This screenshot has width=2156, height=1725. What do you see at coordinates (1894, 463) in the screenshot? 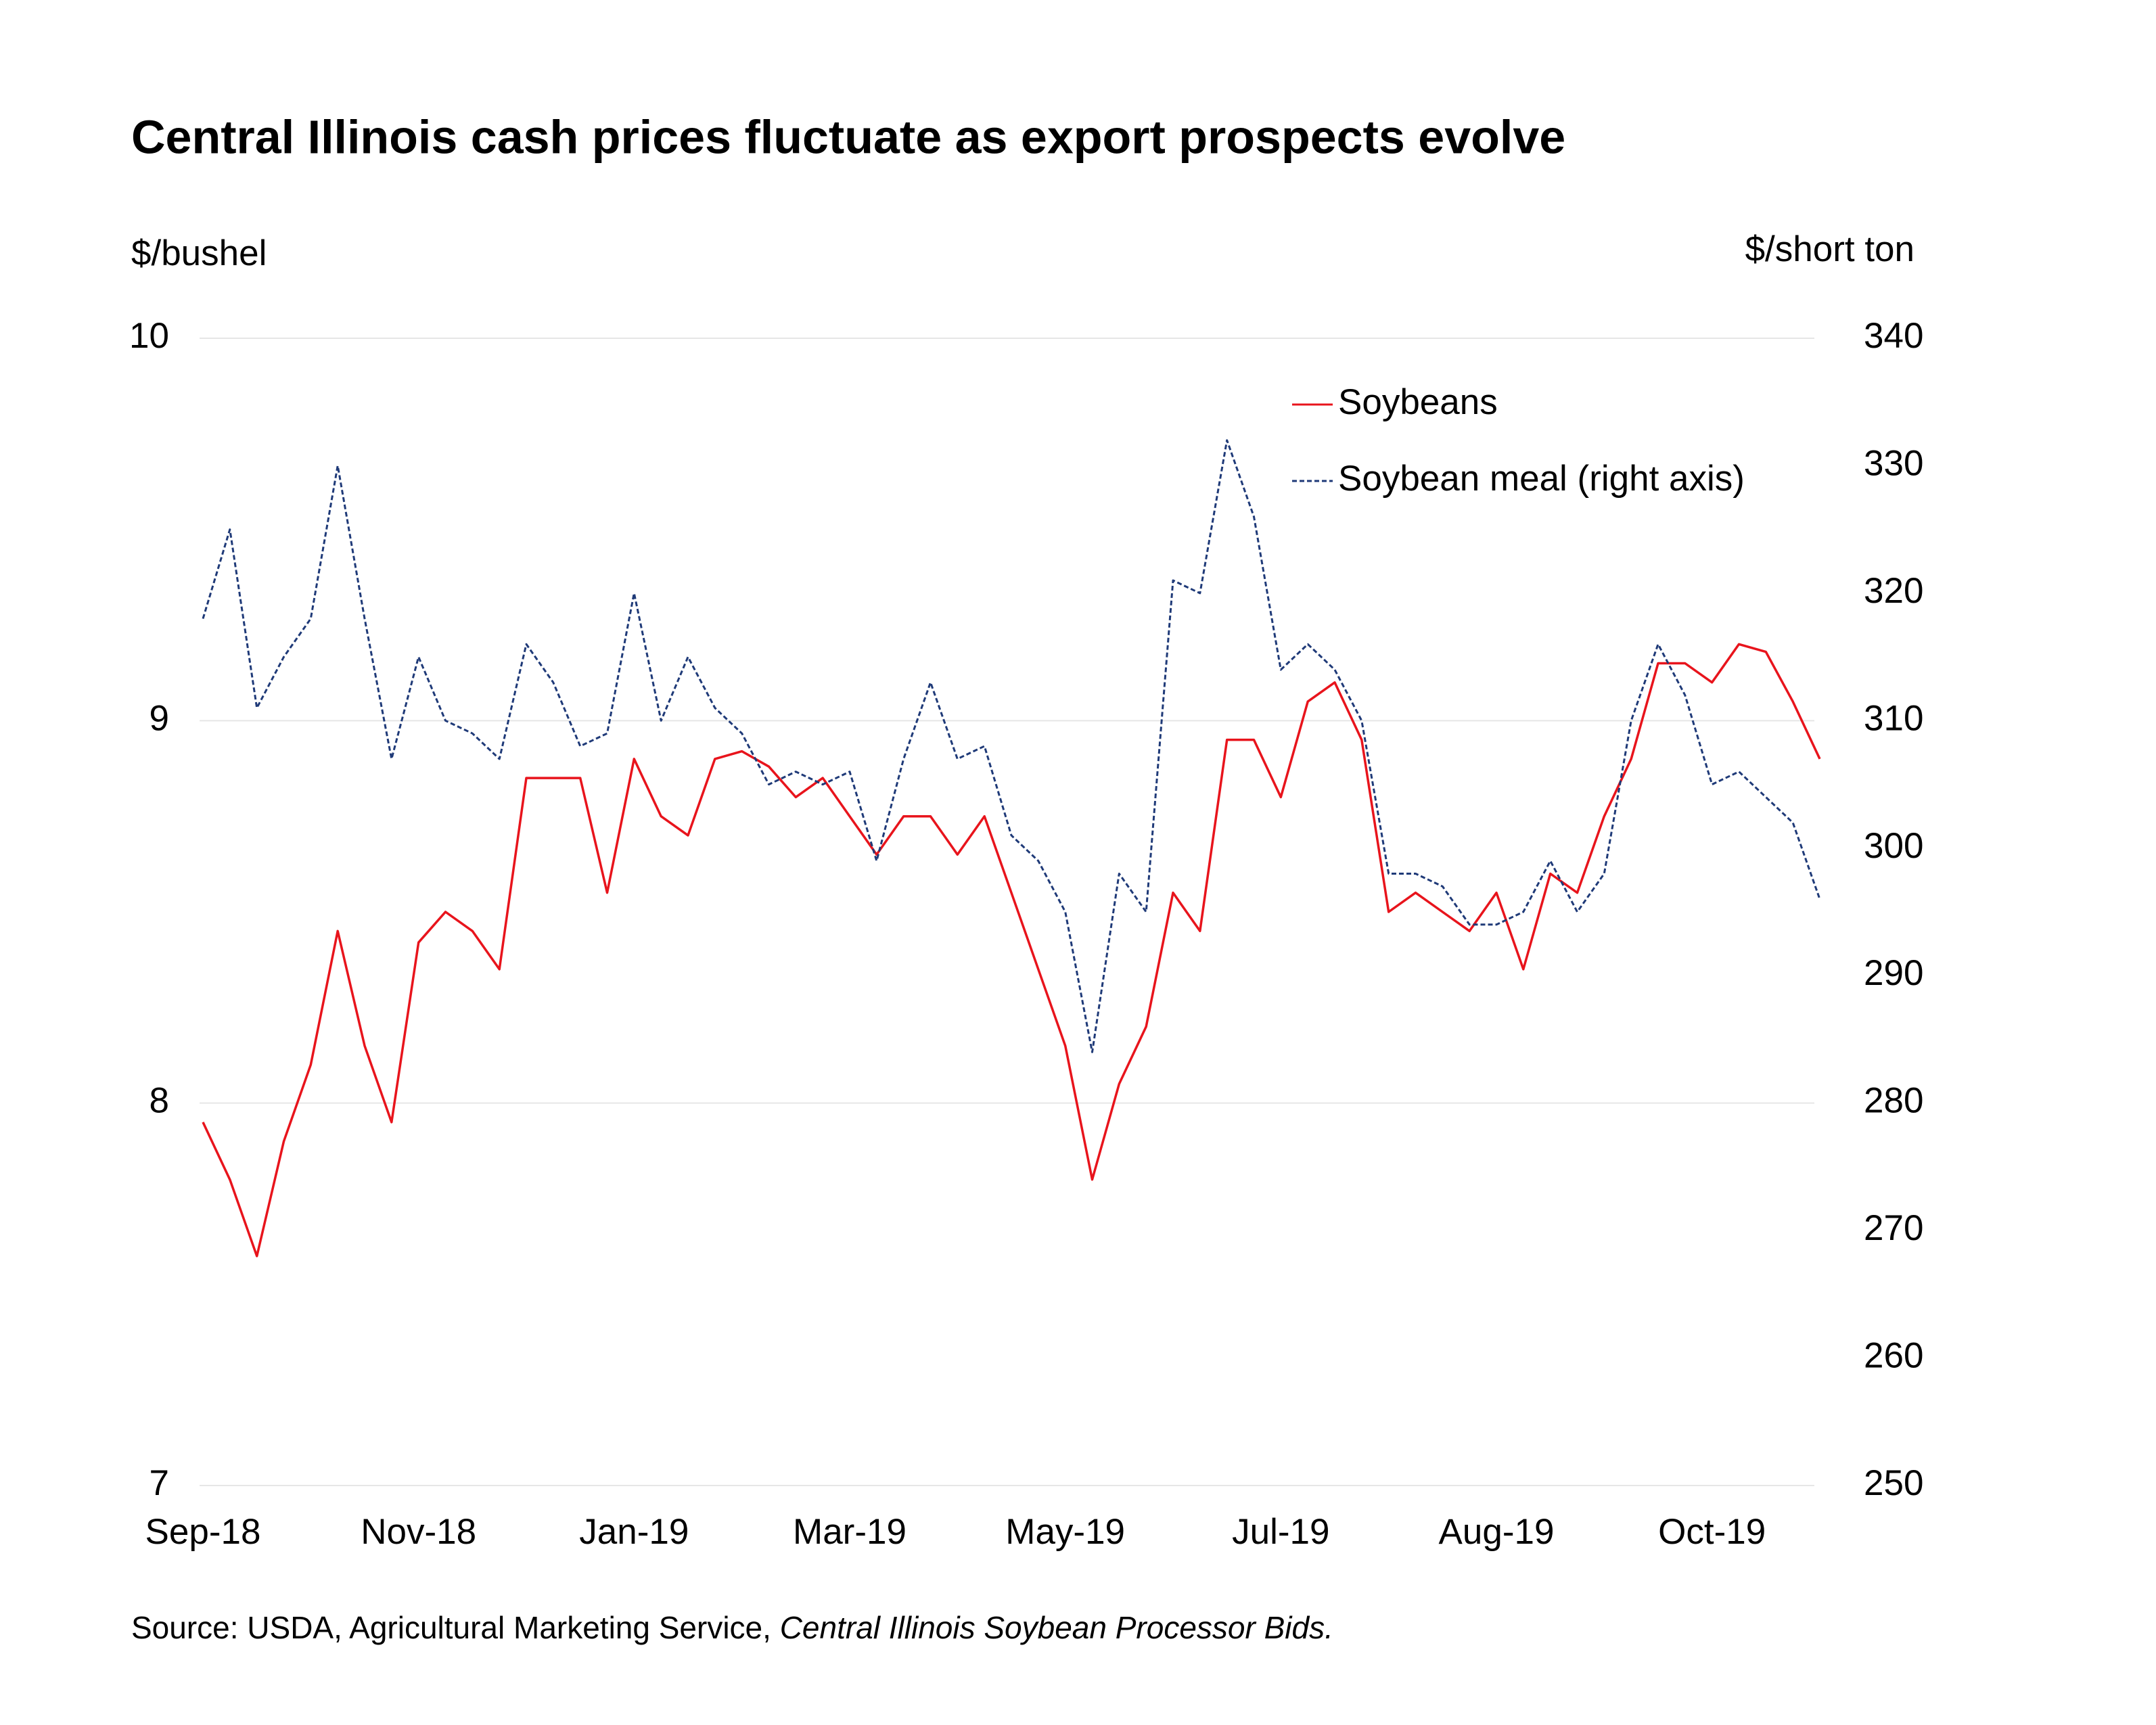
I see `y2-tick-label: 330` at bounding box center [1894, 463].